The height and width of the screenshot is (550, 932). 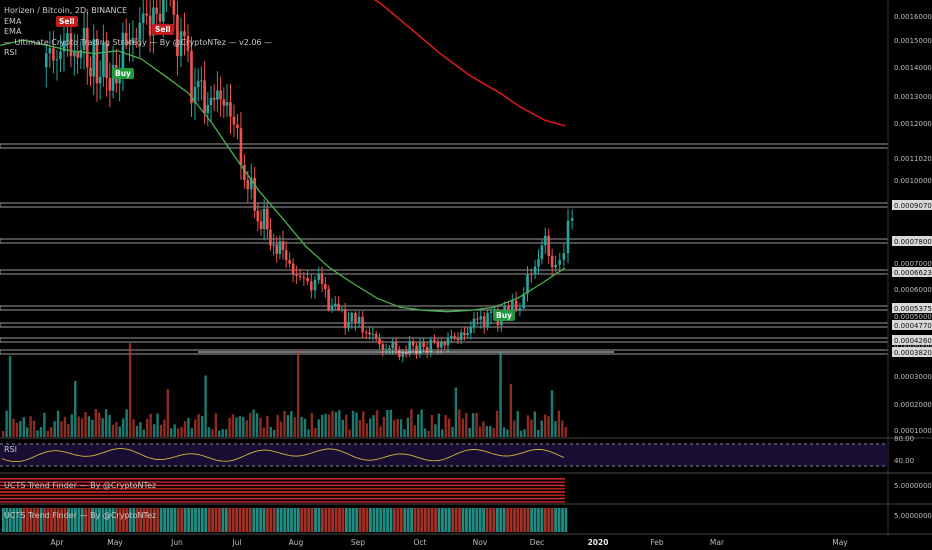 What do you see at coordinates (10, 52) in the screenshot?
I see `legend-rsi: RSI` at bounding box center [10, 52].